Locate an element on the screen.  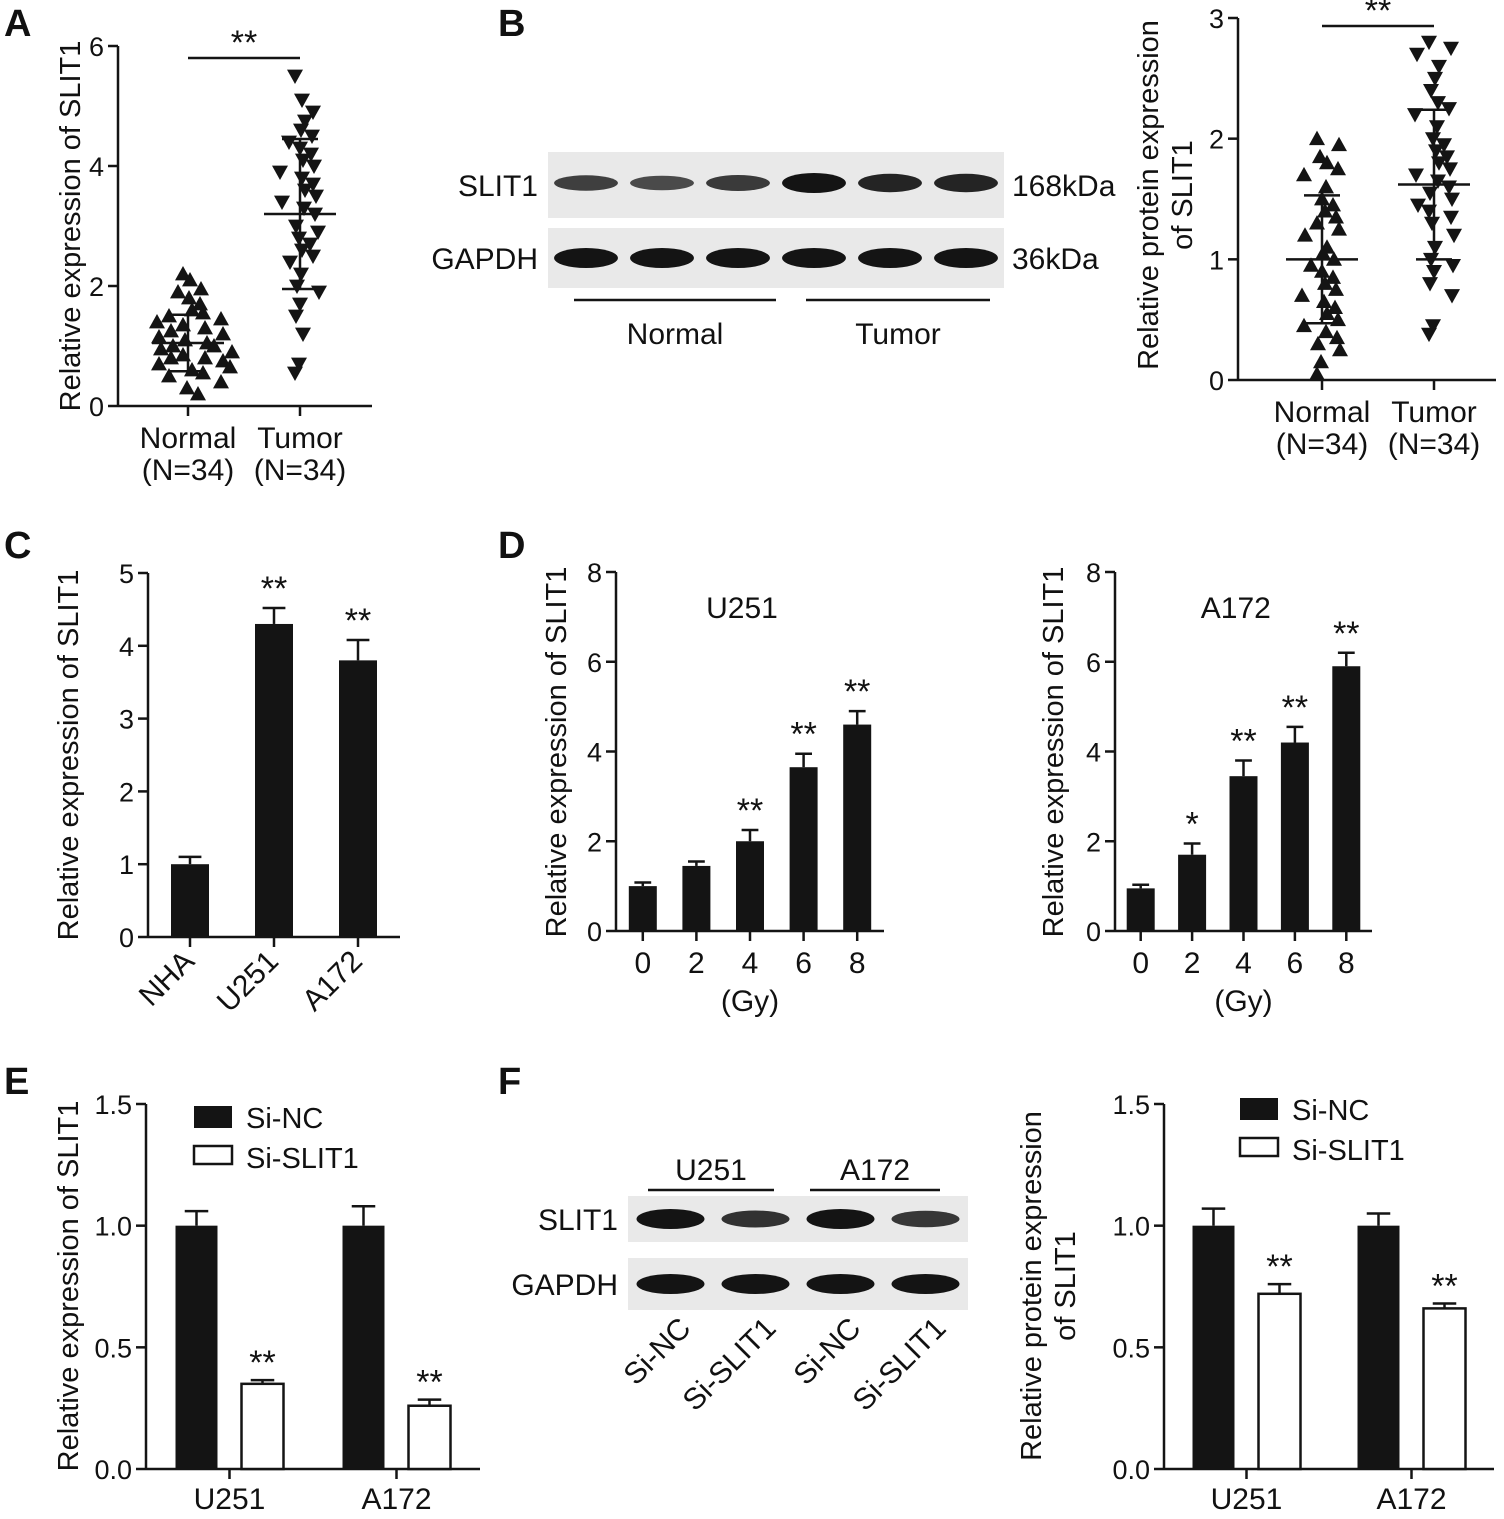
legend-label: Si-NC is located at coordinates (1330, 1111).